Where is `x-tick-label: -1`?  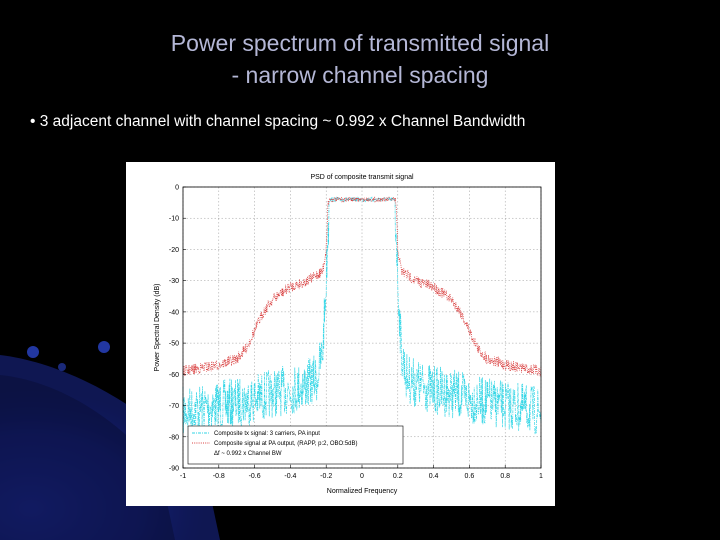 x-tick-label: -1 is located at coordinates (183, 476).